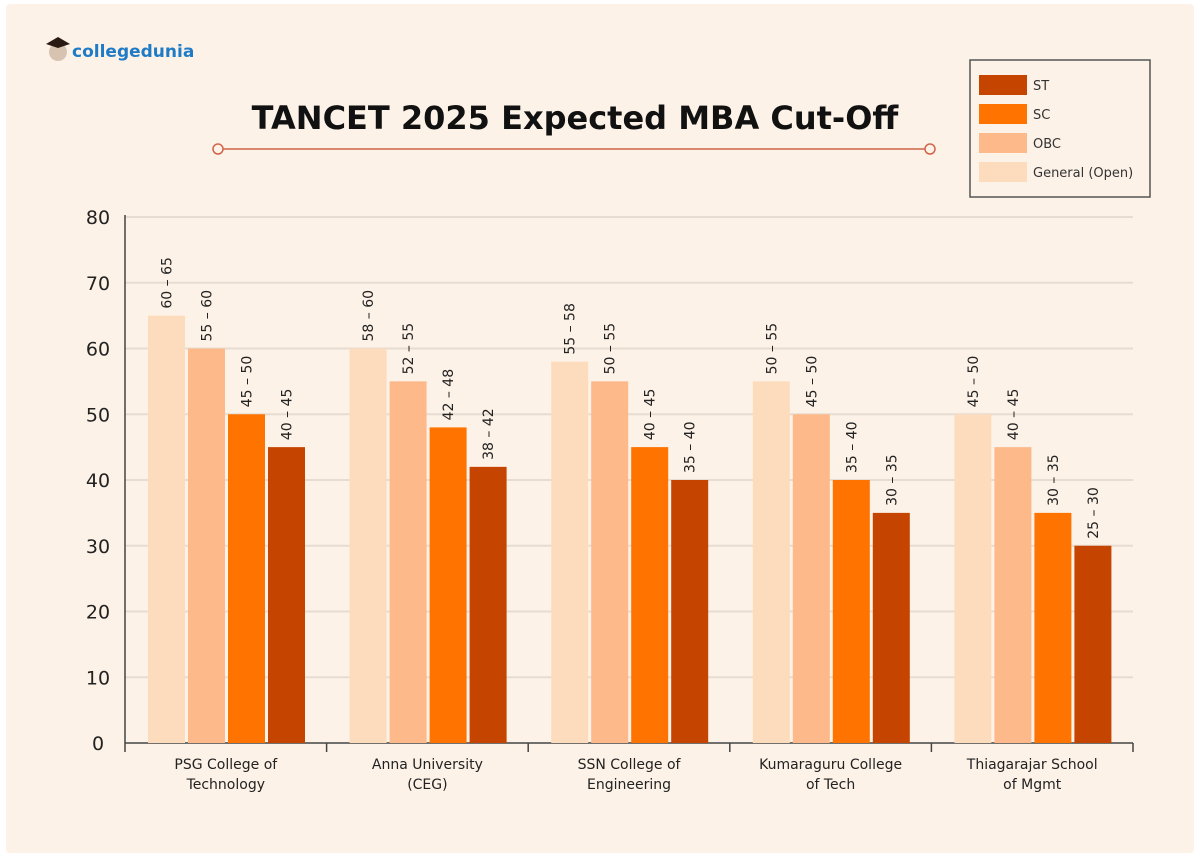 The width and height of the screenshot is (1200, 857). I want to click on x-category-label: Kumaraguru College, so click(830, 765).